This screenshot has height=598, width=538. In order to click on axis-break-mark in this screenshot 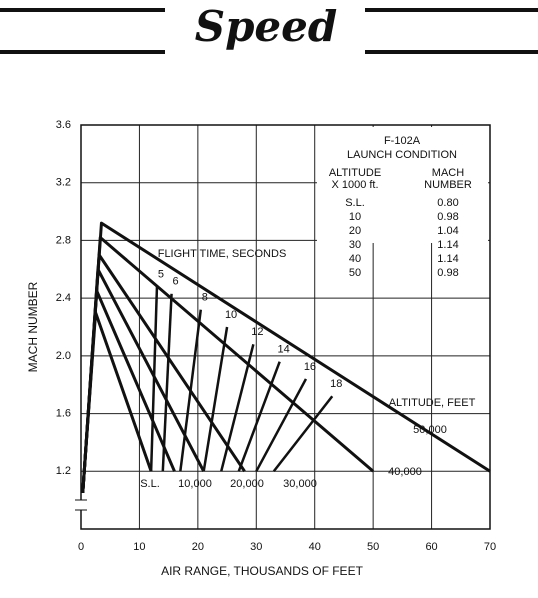, I will do `click(81, 505)`.